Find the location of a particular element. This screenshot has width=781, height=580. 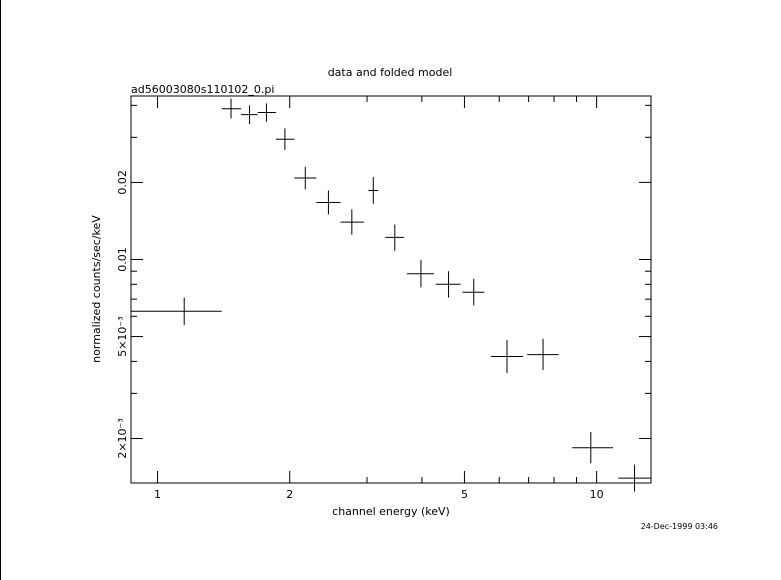

y-tick-labels: 2×10⁻³ 5×10⁻³ 0.01 0.02 is located at coordinates (122, 314).